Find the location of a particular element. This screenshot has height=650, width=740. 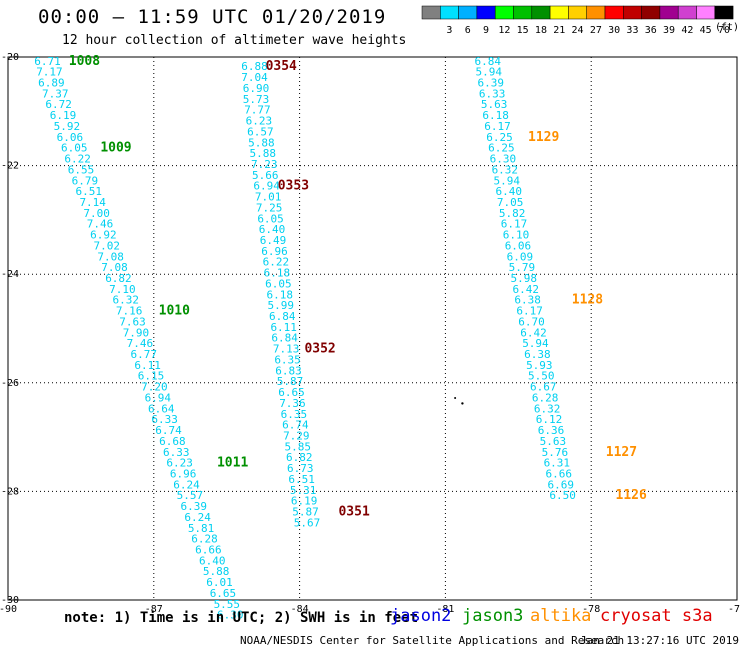

wave-height-value: 6.92 is located at coordinates (103, 235).